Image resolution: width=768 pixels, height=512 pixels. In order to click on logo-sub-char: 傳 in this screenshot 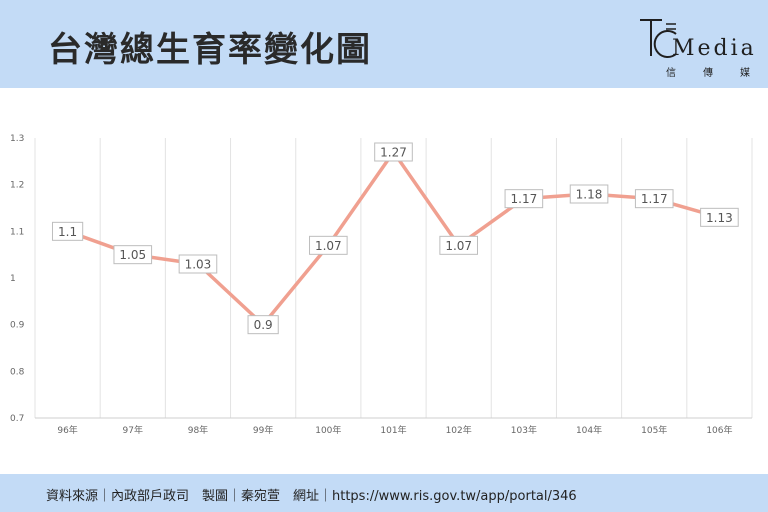, I will do `click(708, 73)`.